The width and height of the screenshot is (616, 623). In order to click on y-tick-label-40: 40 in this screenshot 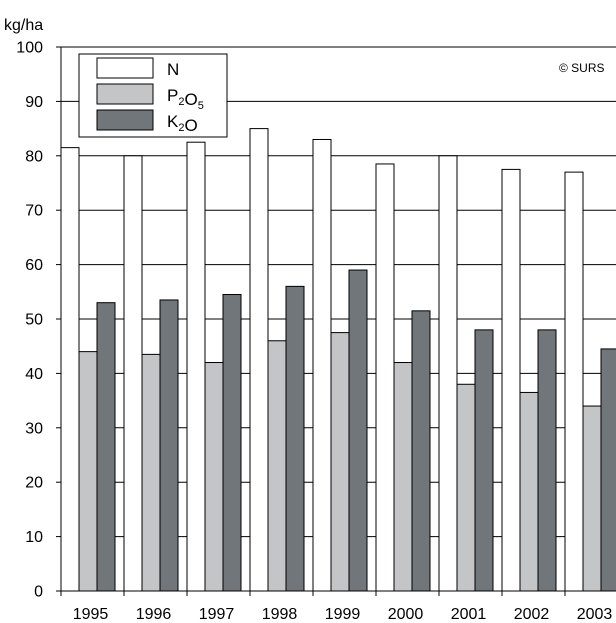, I will do `click(34, 374)`.